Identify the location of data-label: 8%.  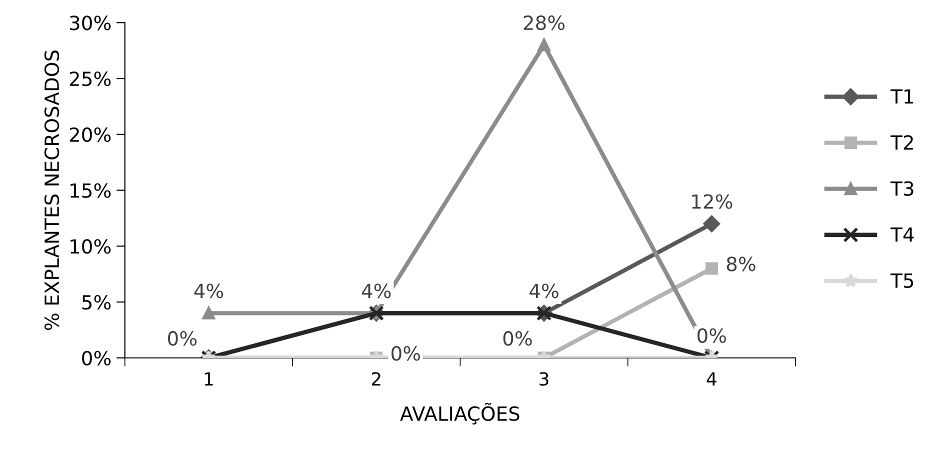
(741, 264).